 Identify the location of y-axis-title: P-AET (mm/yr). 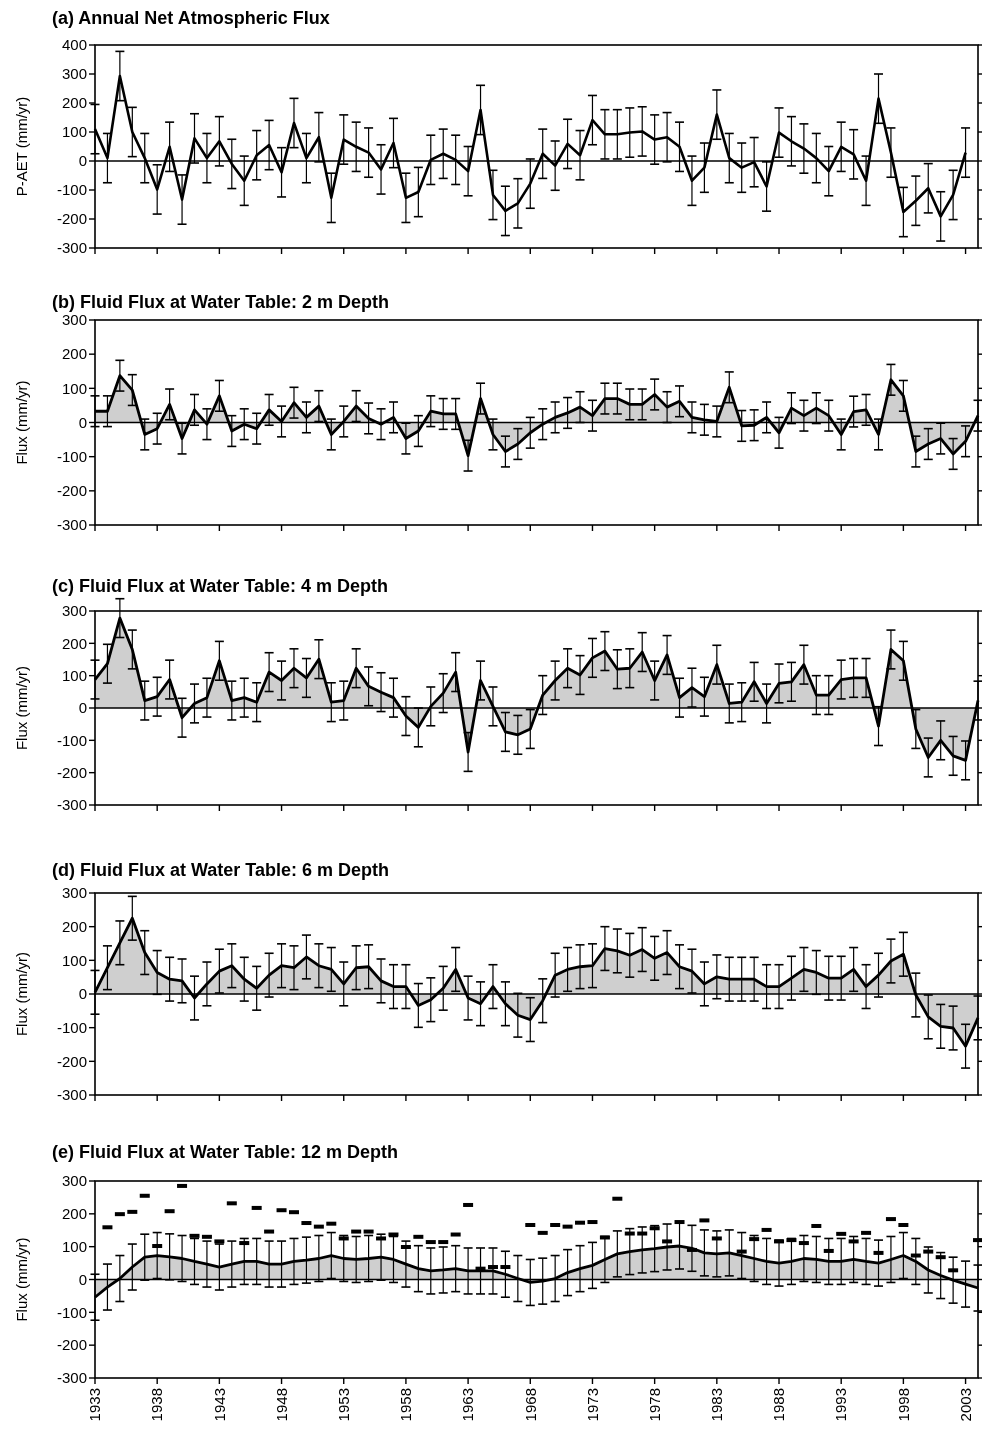
(22, 146).